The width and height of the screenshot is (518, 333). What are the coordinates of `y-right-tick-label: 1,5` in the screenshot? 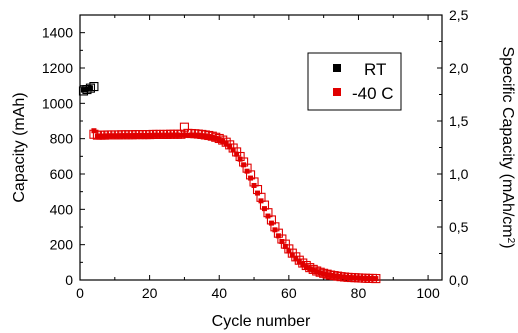 It's located at (459, 121).